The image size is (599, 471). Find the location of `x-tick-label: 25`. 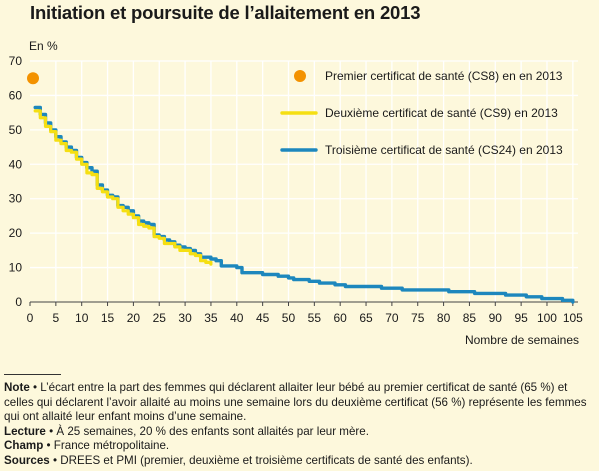

x-tick-label: 25 is located at coordinates (160, 318).